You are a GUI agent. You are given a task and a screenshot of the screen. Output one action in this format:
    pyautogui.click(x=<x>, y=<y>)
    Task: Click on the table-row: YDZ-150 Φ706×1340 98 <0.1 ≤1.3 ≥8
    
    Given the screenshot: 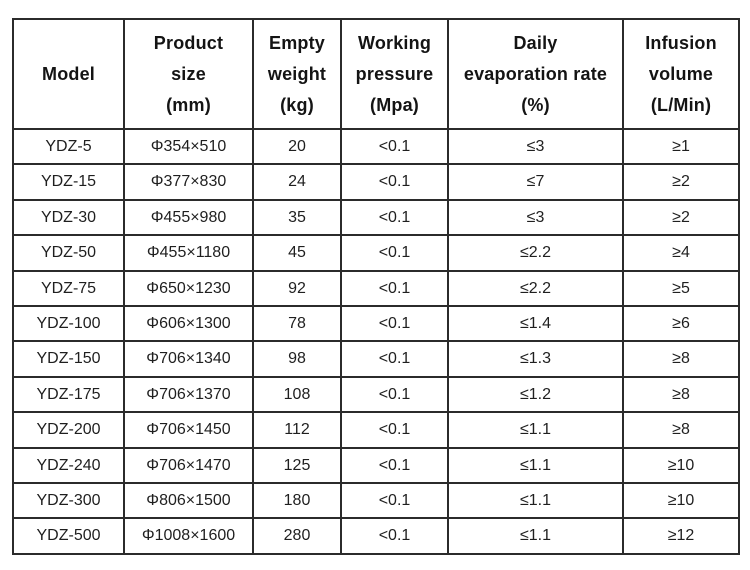 What is the action you would take?
    pyautogui.click(x=376, y=359)
    